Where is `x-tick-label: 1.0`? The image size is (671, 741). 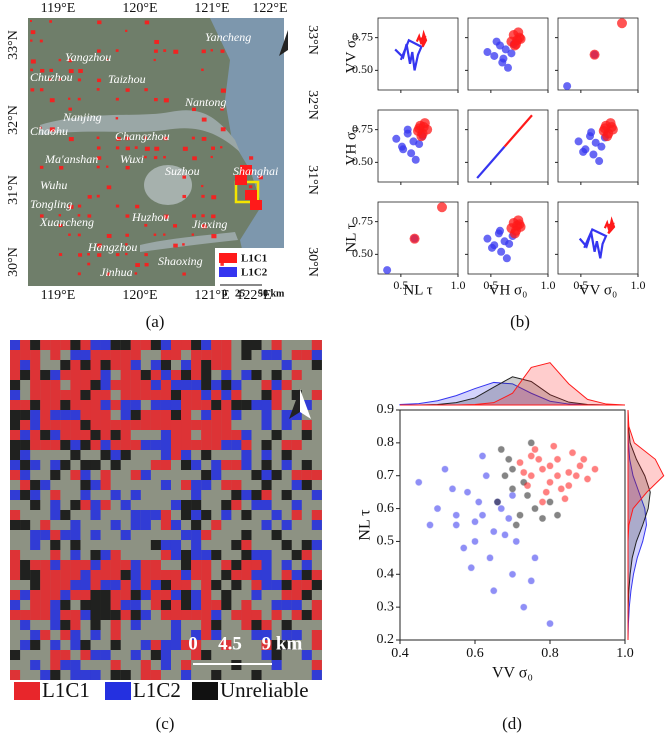
x-tick-label: 1.0 is located at coordinates (548, 285).